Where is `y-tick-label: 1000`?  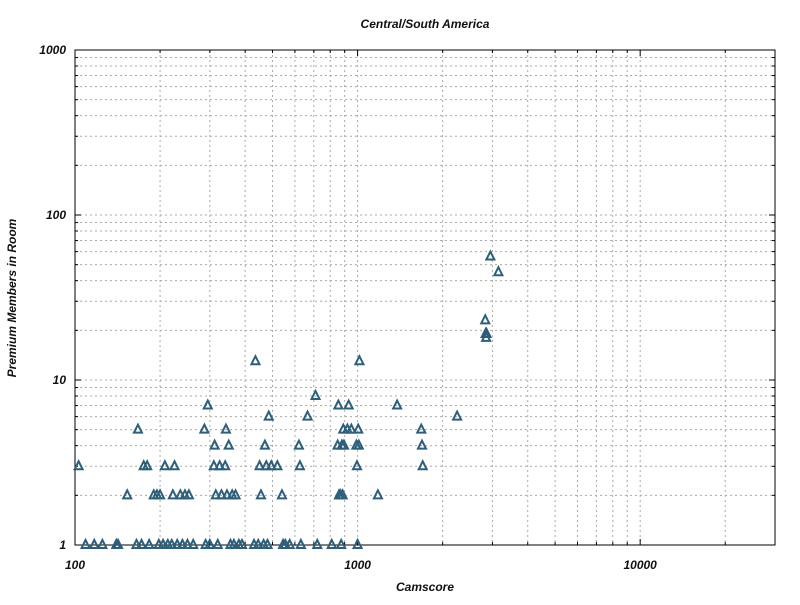 y-tick-label: 1000 is located at coordinates (52, 50).